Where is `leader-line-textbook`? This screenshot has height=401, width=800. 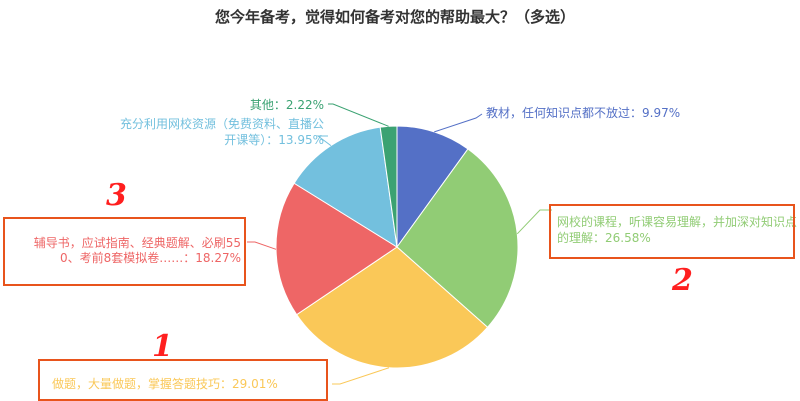
leader-line-textbook is located at coordinates (458, 123).